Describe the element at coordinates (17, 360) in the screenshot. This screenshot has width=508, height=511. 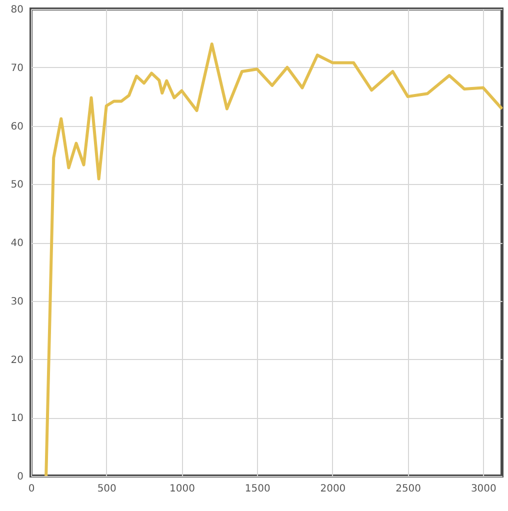
I see `y-tick-label: 20` at that location.